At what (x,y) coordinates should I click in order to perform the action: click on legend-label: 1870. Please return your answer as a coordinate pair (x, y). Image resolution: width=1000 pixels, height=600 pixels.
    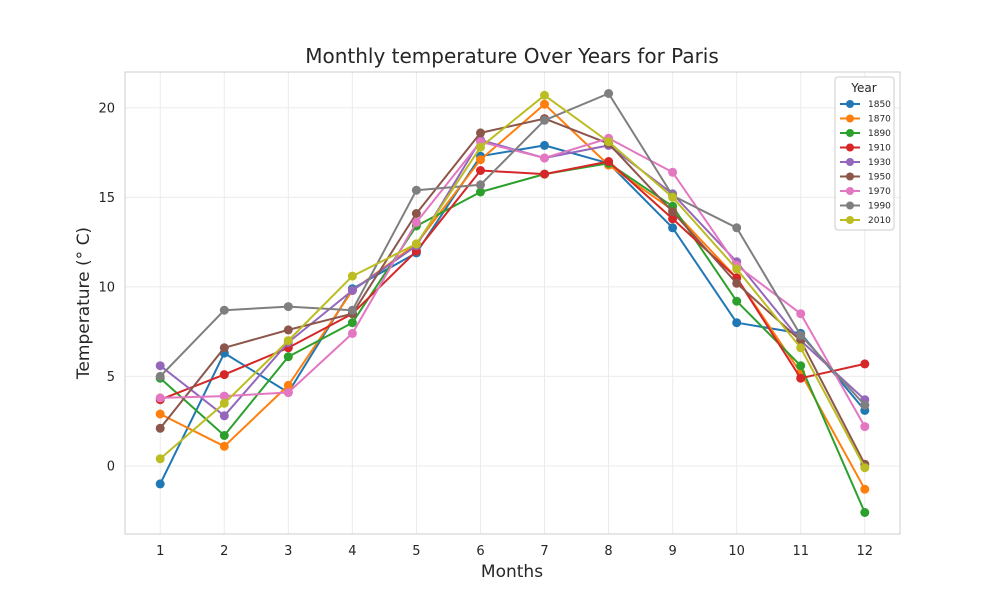
    Looking at the image, I should click on (879, 120).